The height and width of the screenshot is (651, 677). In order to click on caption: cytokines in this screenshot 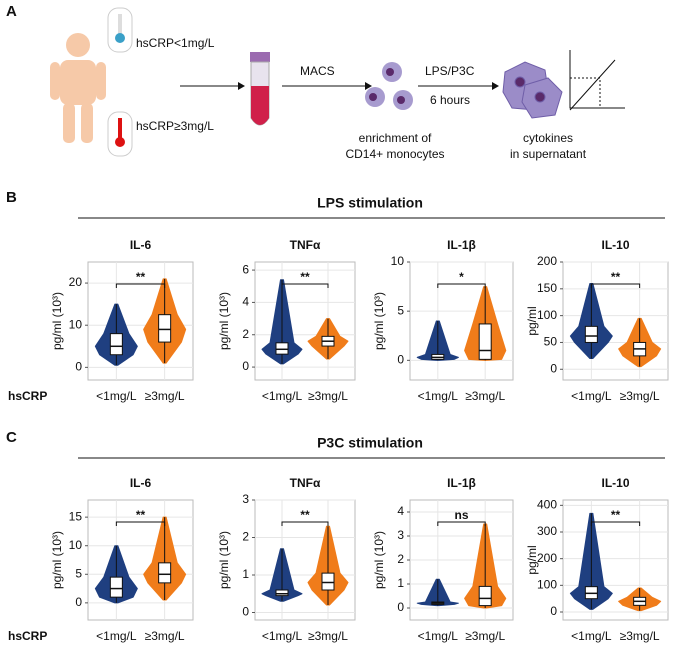, I will do `click(548, 138)`.